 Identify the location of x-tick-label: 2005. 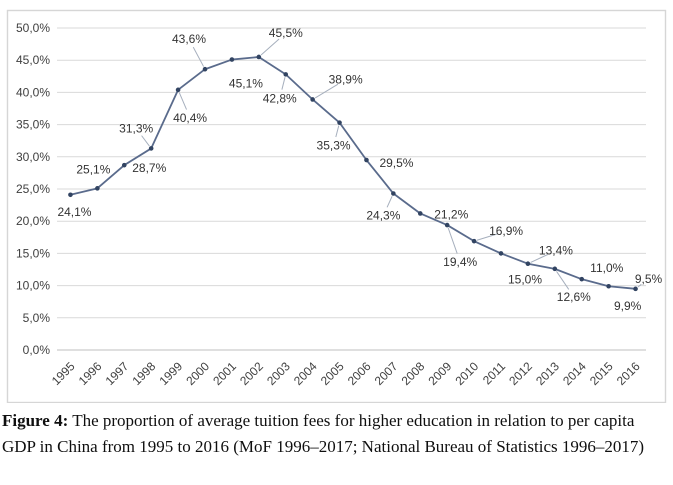
(332, 373).